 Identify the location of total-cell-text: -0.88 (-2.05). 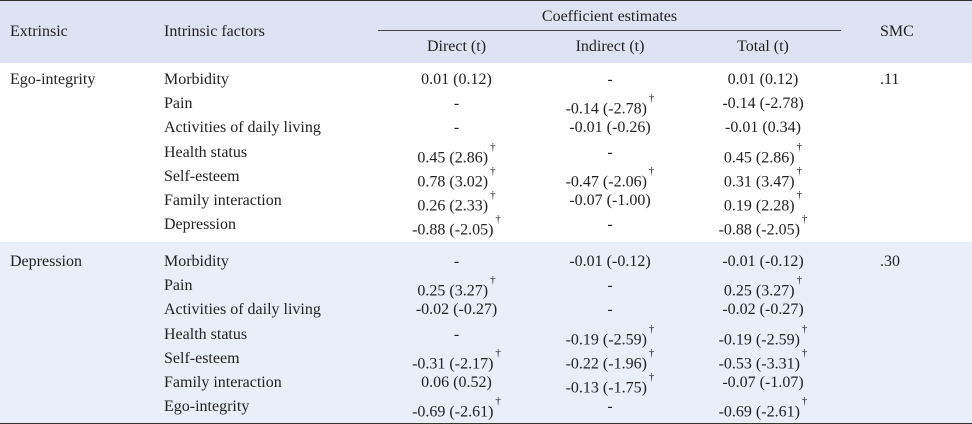
(759, 230).